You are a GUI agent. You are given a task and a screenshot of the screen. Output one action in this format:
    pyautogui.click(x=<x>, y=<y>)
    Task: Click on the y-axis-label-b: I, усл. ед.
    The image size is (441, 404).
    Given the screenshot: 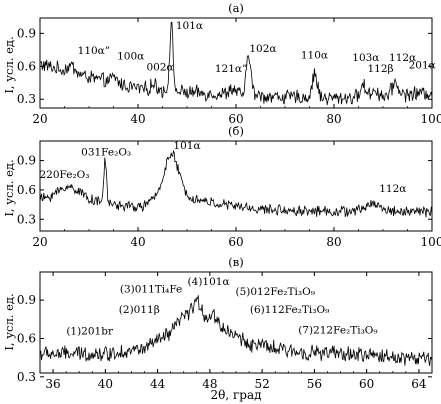 What is the action you would take?
    pyautogui.click(x=9, y=187)
    